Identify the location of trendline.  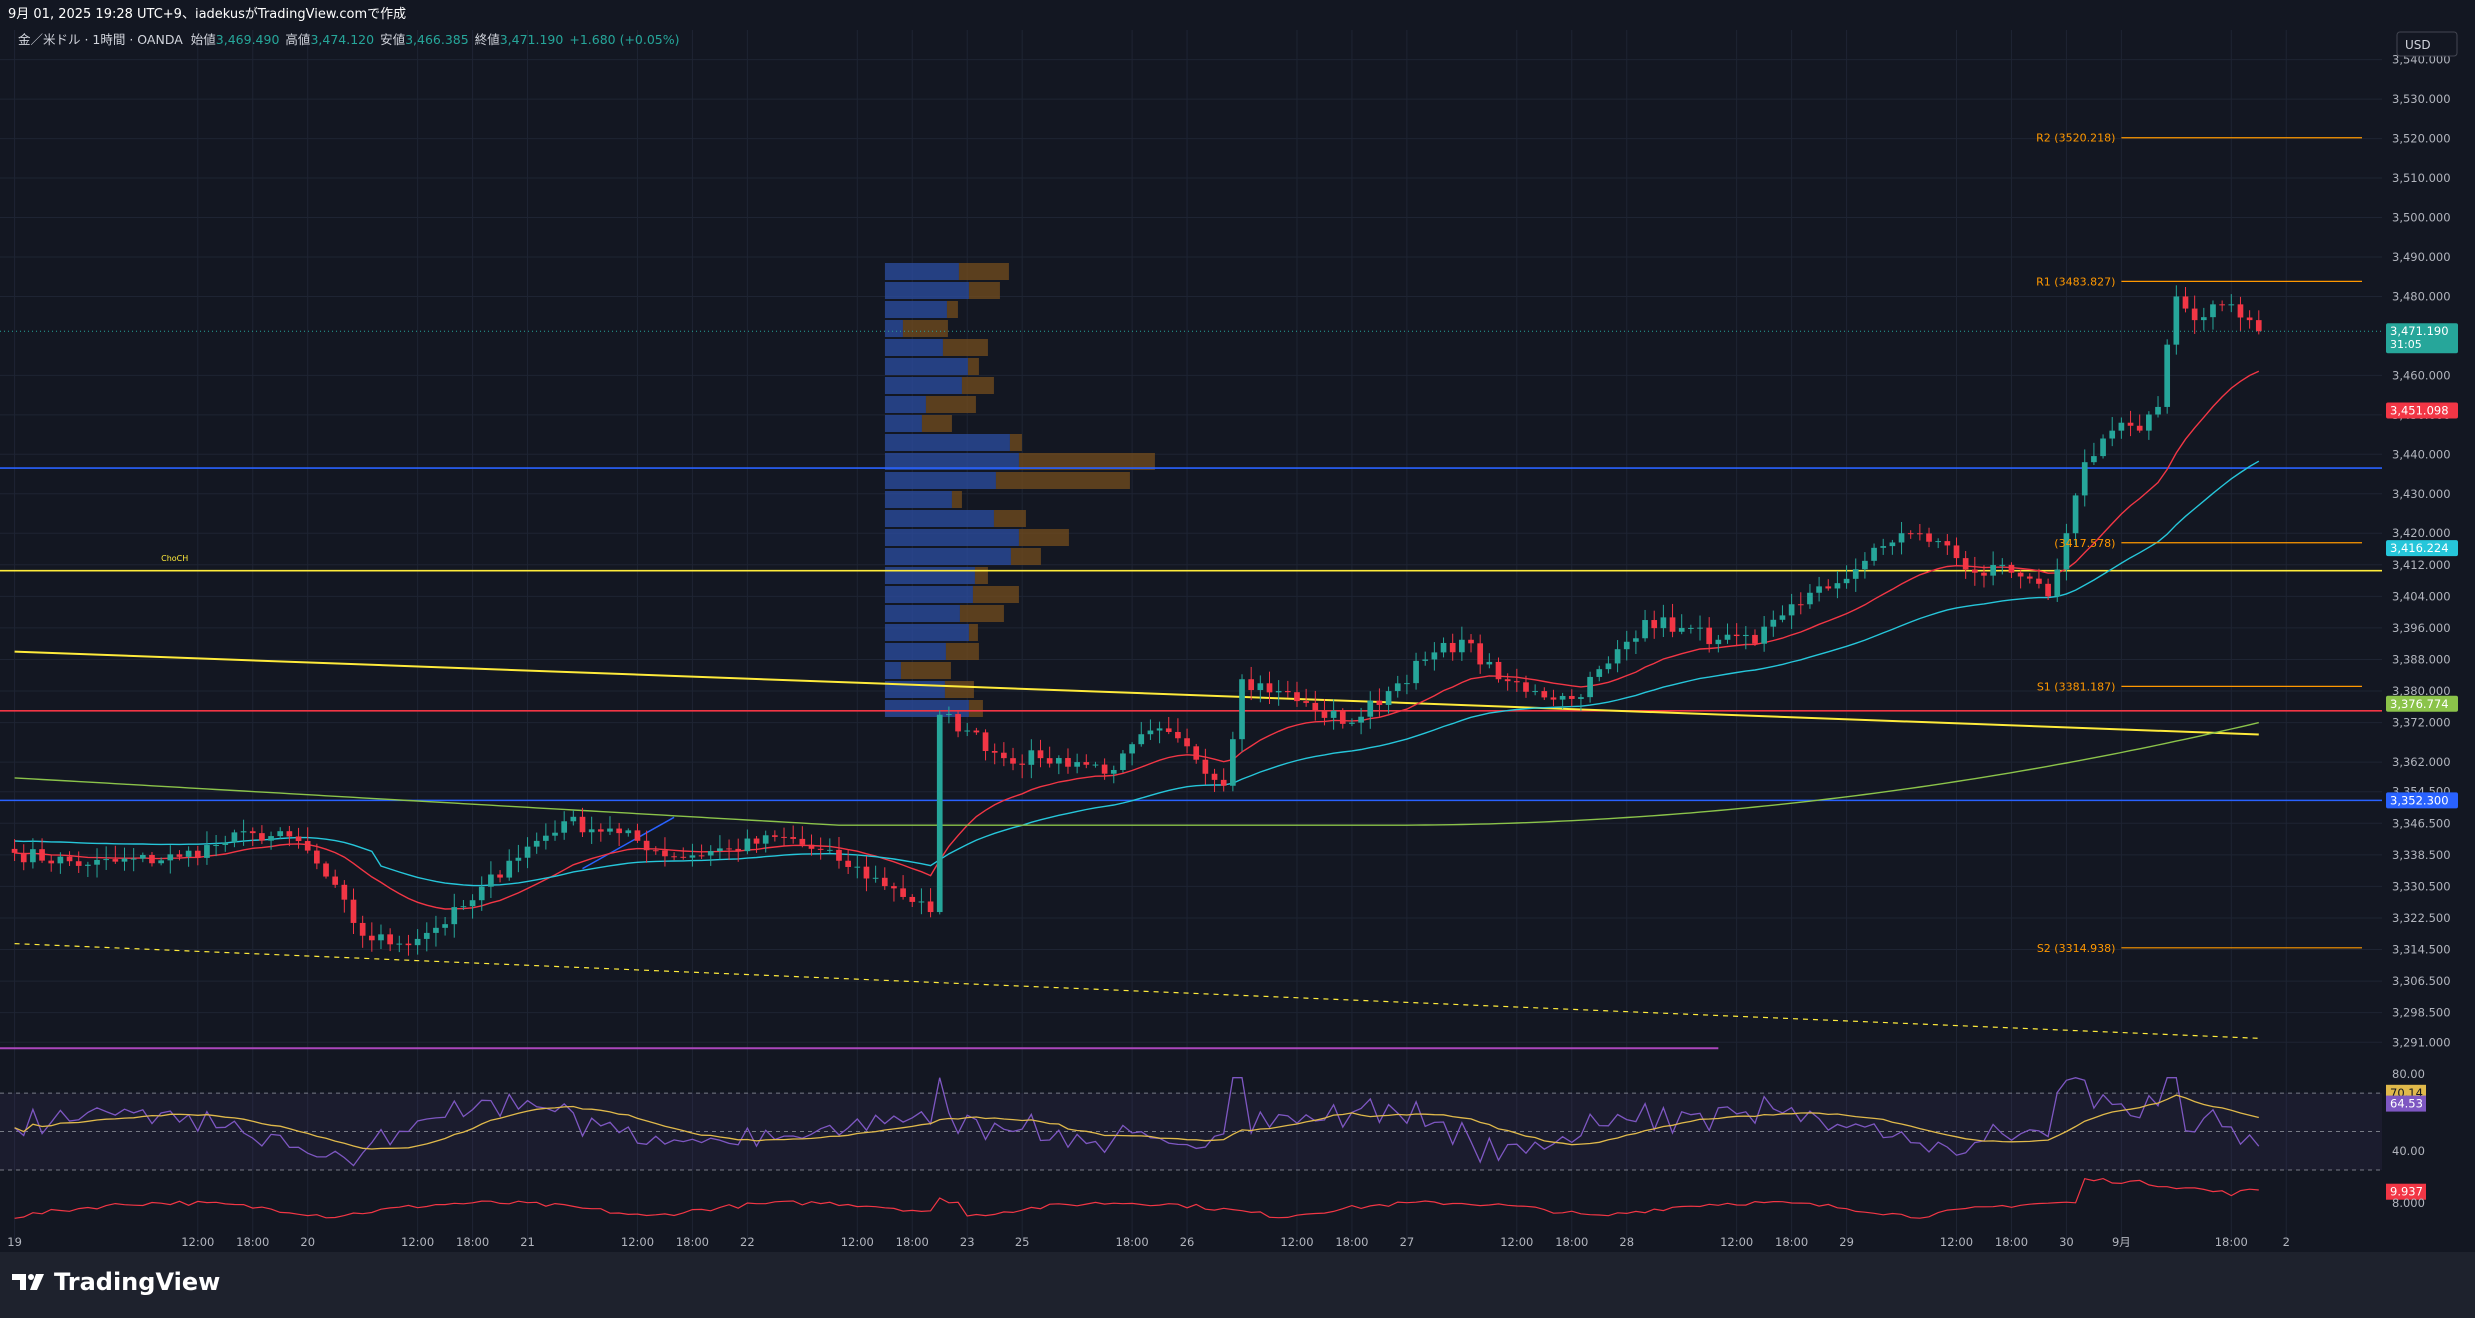
(1136, 693).